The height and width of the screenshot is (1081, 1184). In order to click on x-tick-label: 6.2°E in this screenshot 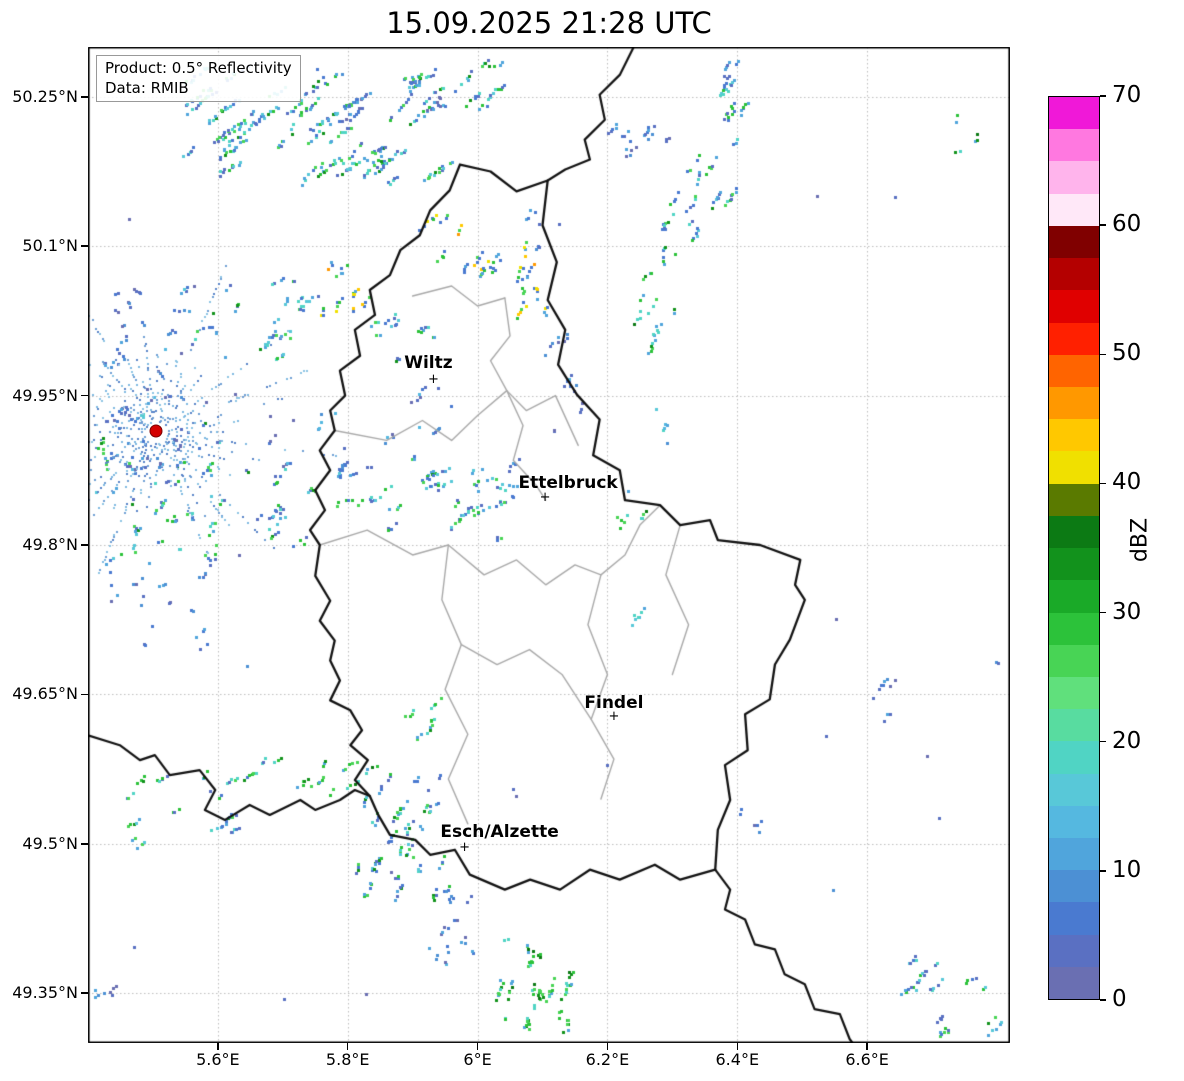, I will do `click(607, 1059)`.